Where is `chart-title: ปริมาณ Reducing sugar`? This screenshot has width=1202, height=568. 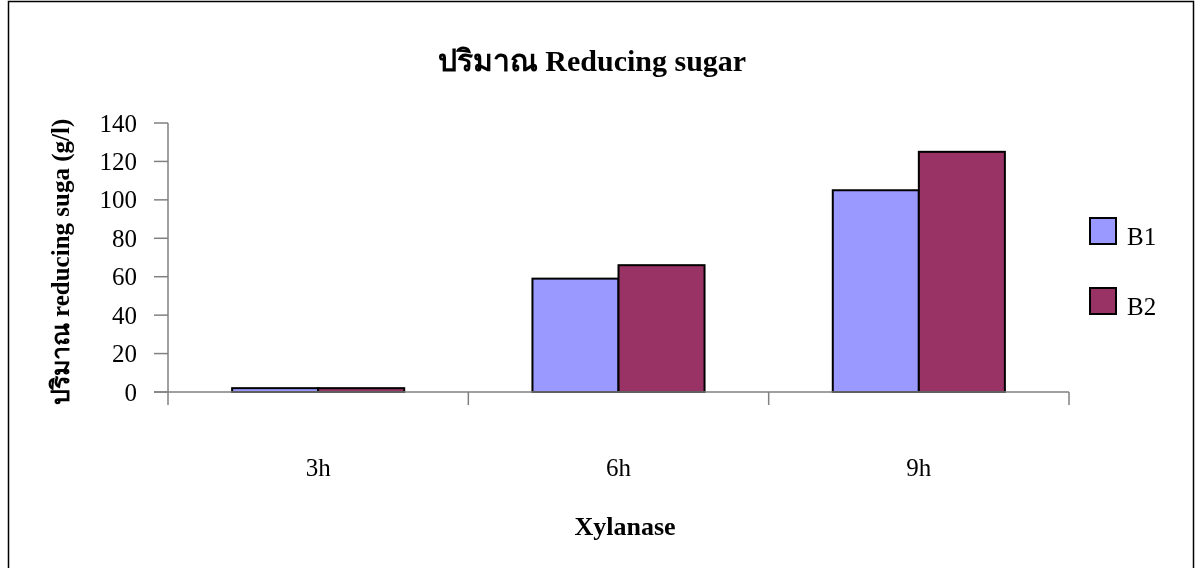 chart-title: ปริมาณ Reducing sugar is located at coordinates (592, 60).